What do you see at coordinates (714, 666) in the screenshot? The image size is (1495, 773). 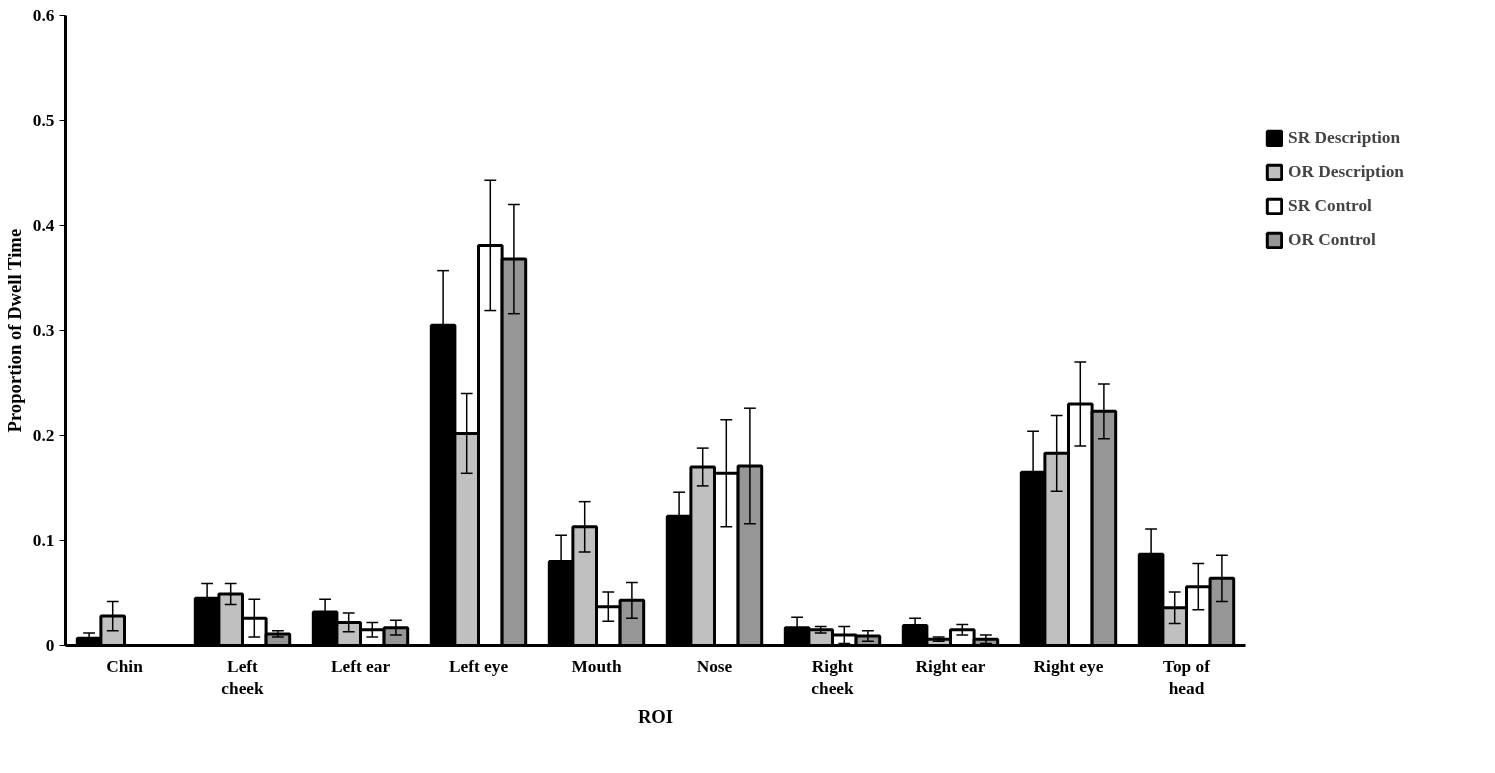 I see `x-tick-label: Nose` at bounding box center [714, 666].